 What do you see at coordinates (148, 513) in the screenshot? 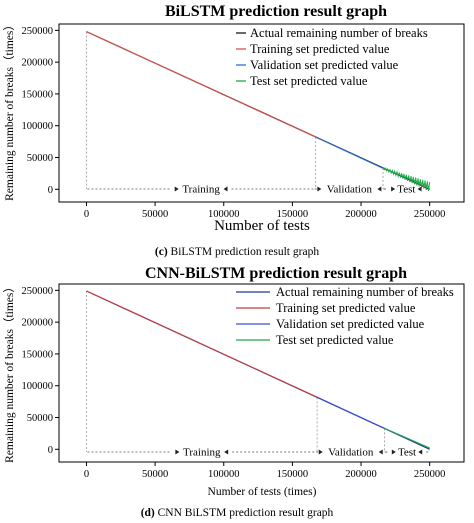
I see `caption-letter: (d)` at bounding box center [148, 513].